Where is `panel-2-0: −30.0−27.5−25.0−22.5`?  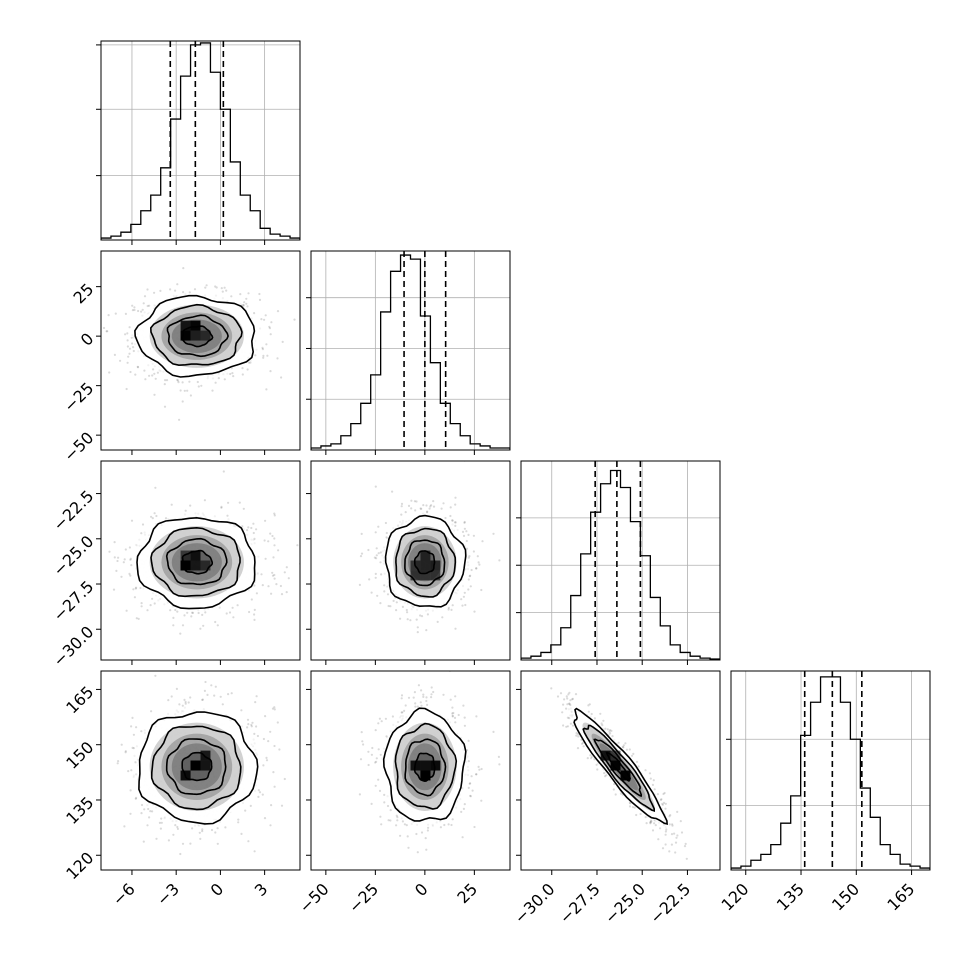
panel-2-0: −30.0−27.5−25.0−22.5 is located at coordinates (175, 565).